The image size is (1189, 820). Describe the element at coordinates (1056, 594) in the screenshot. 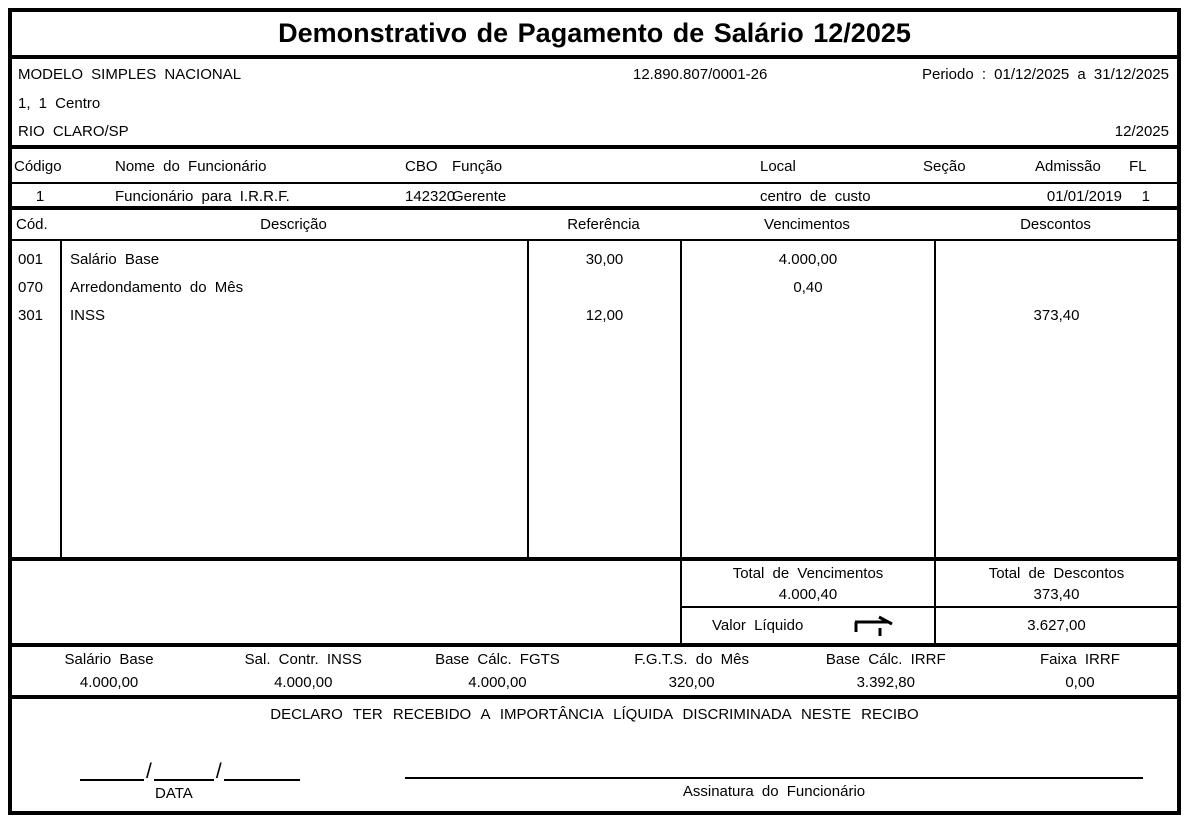

I see `total-deductions-value: 373,40` at that location.